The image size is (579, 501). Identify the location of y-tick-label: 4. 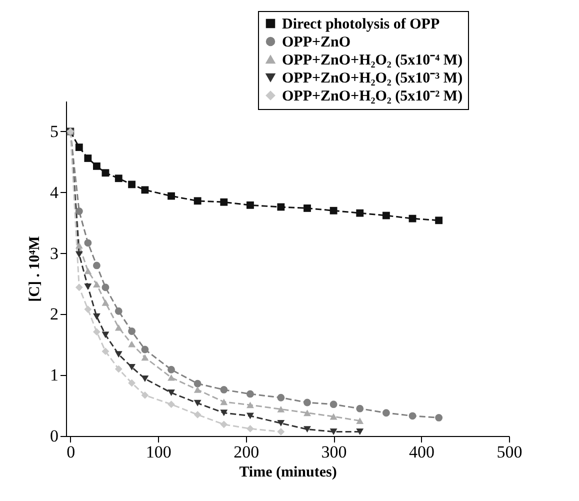
(54, 192).